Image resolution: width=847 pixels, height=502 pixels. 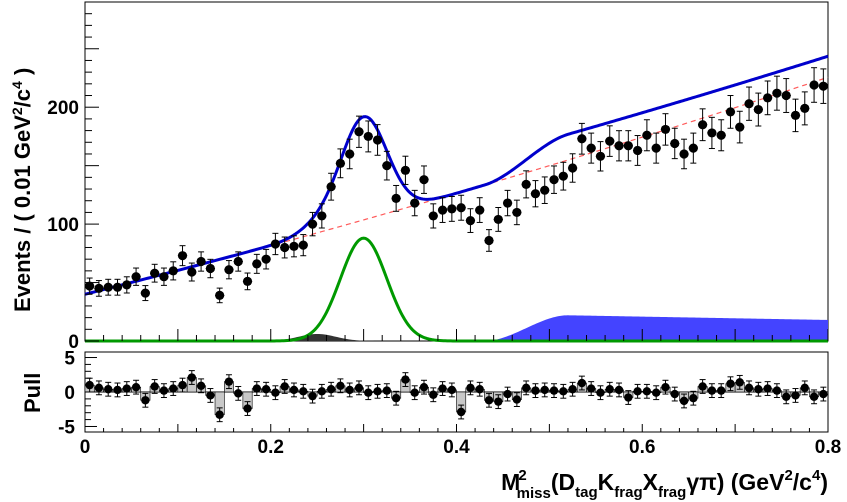 What do you see at coordinates (69, 359) in the screenshot?
I see `pull-y-tick-label: 5` at bounding box center [69, 359].